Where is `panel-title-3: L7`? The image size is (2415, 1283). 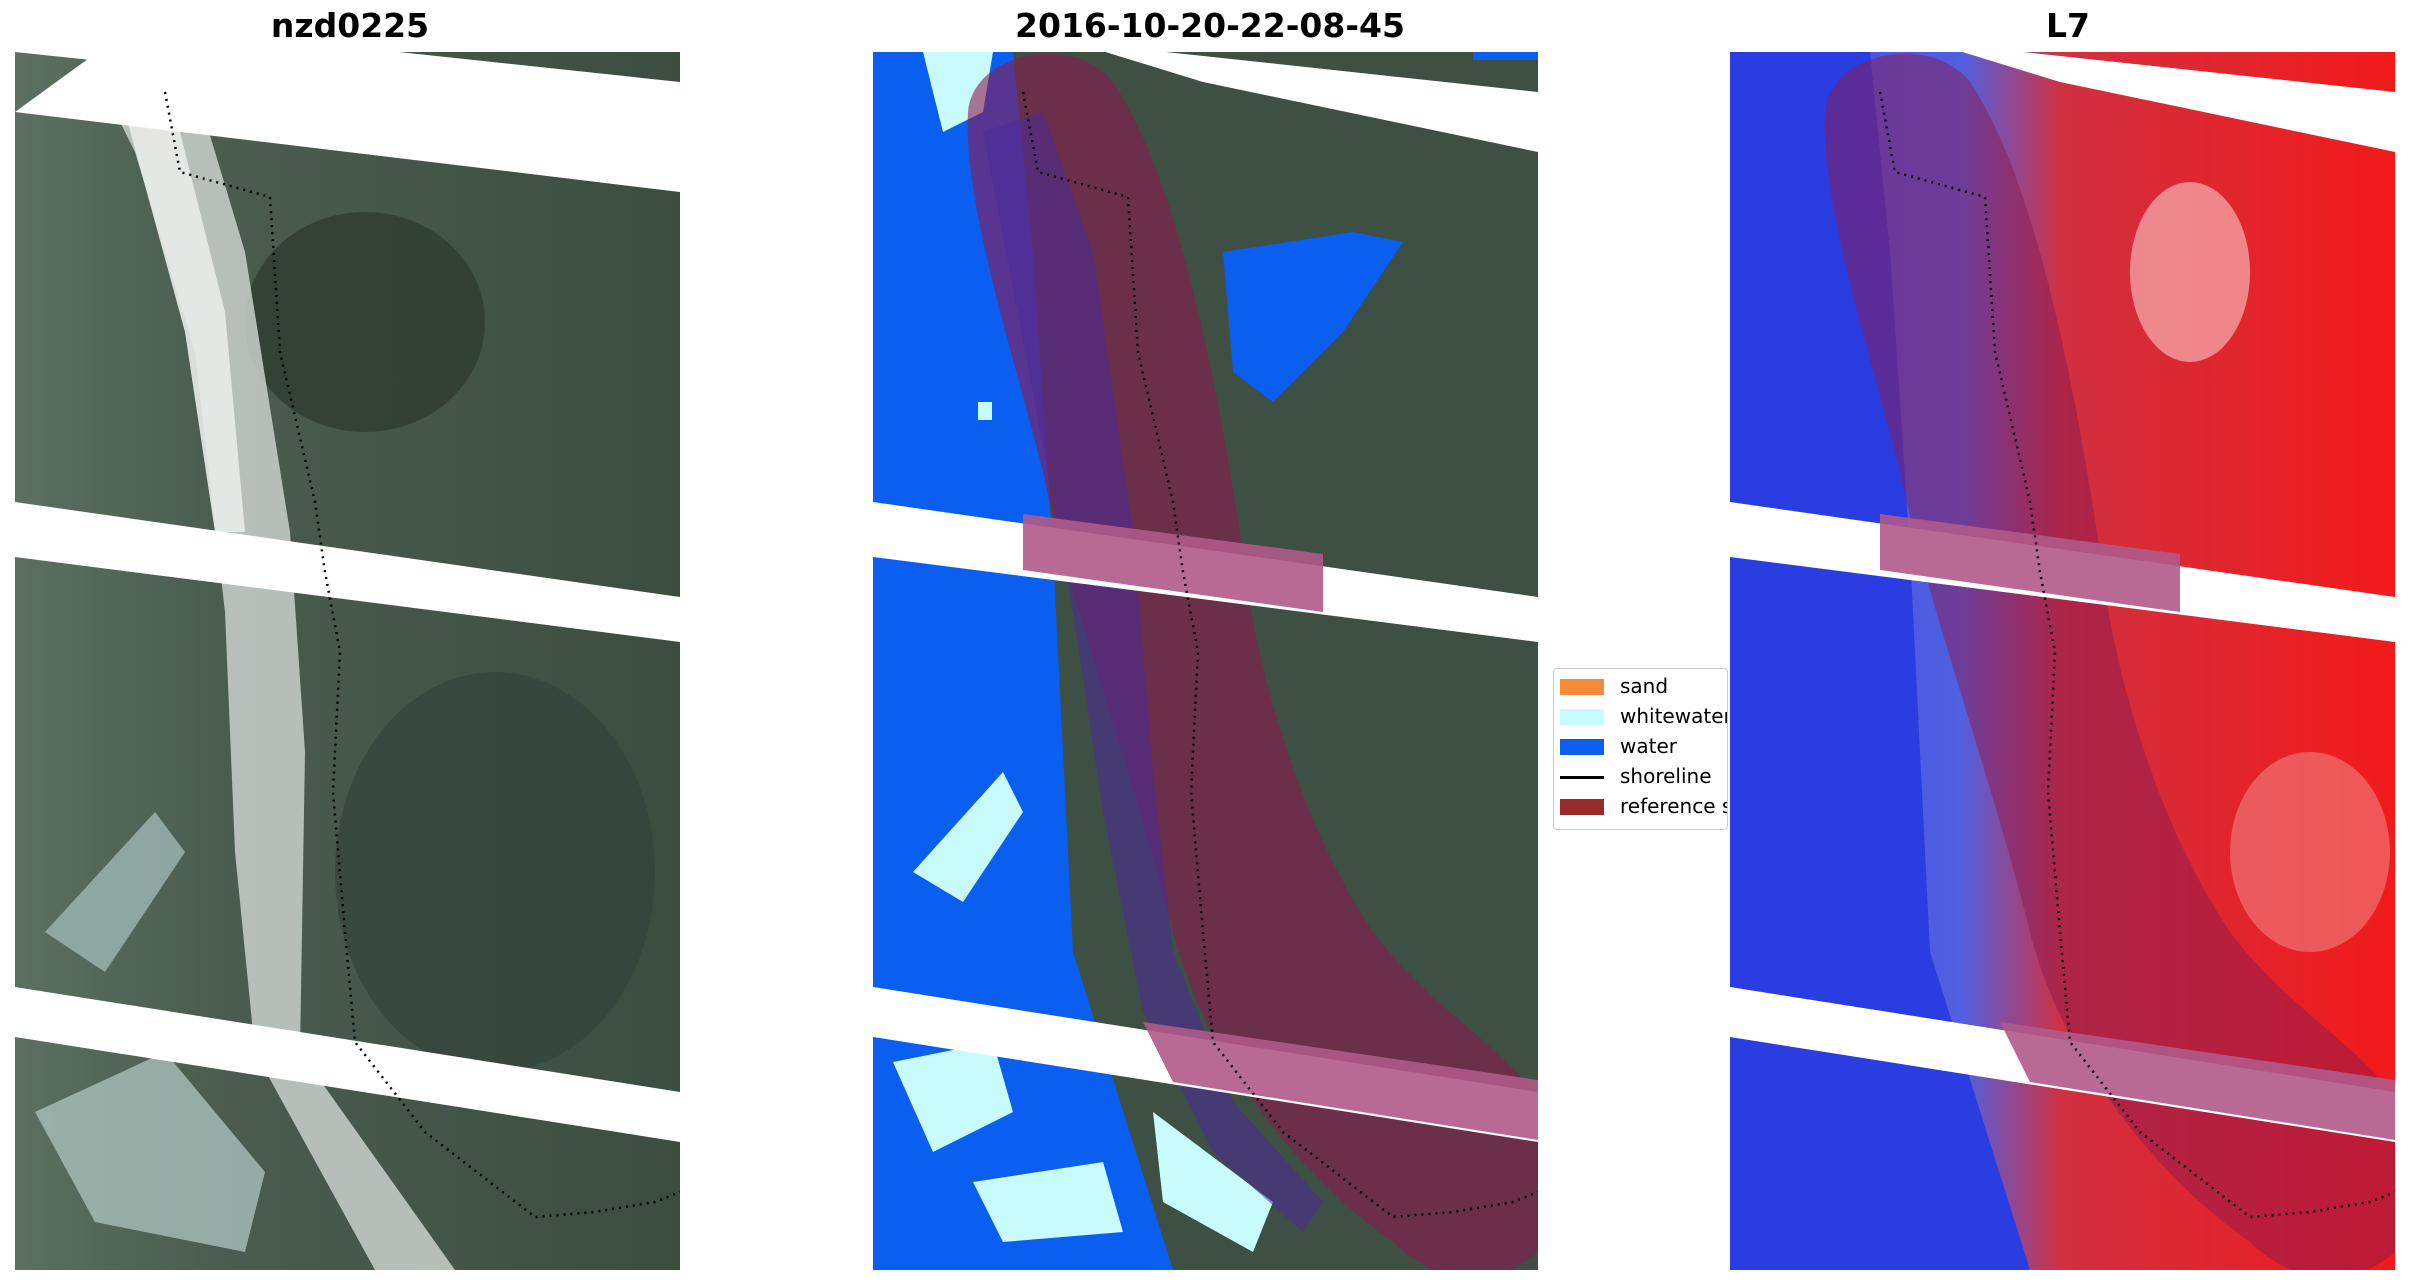 panel-title-3: L7 is located at coordinates (2068, 25).